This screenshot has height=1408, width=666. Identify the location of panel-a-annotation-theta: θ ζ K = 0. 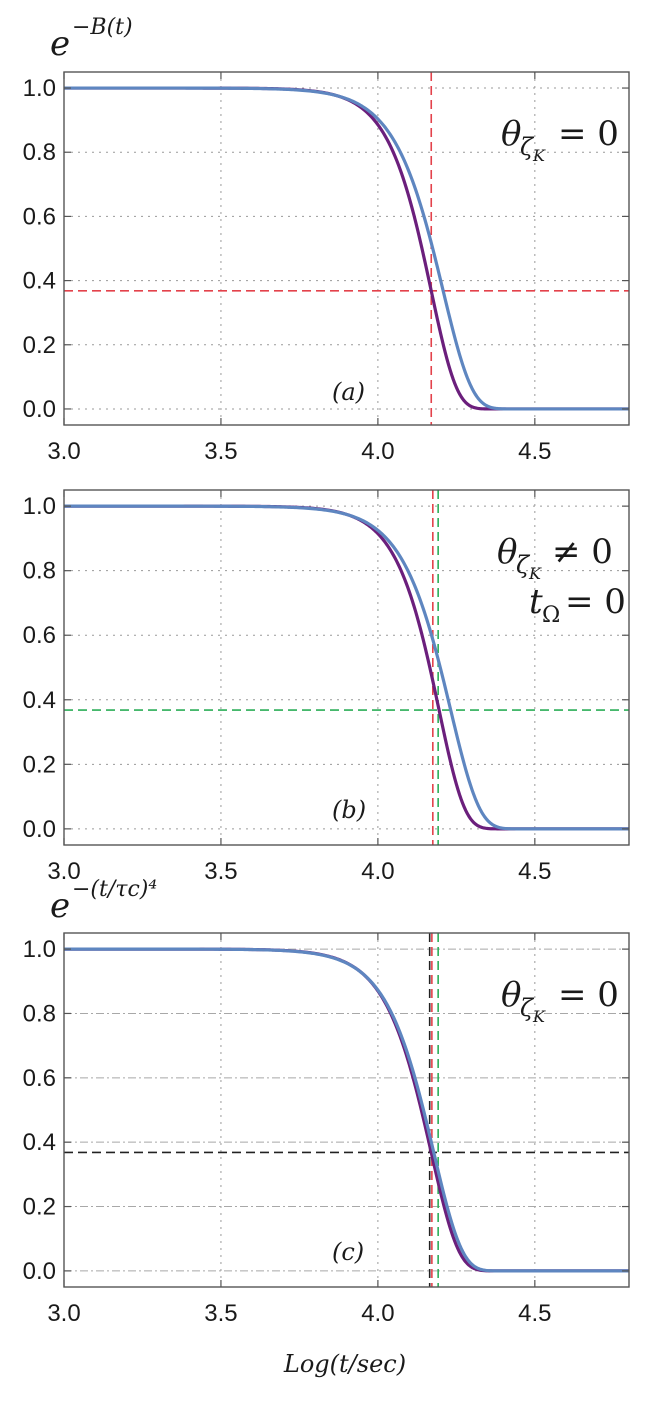
(560, 139).